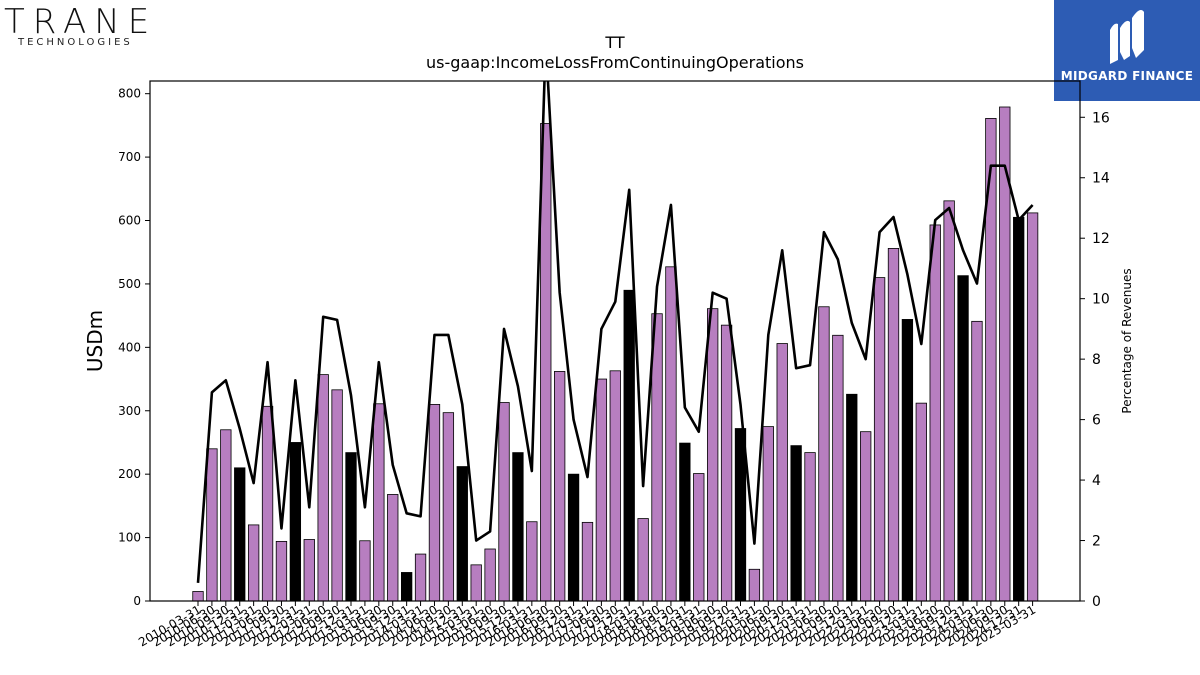  Describe the element at coordinates (137, 601) in the screenshot. I see `y-tick-label: 0` at that location.